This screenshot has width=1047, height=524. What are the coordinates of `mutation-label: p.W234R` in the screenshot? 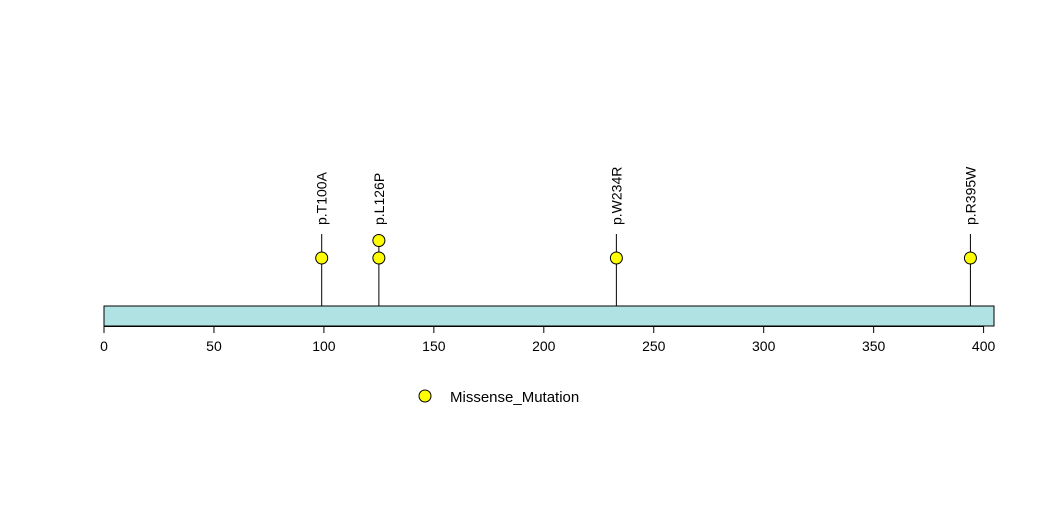 It's located at (616, 196).